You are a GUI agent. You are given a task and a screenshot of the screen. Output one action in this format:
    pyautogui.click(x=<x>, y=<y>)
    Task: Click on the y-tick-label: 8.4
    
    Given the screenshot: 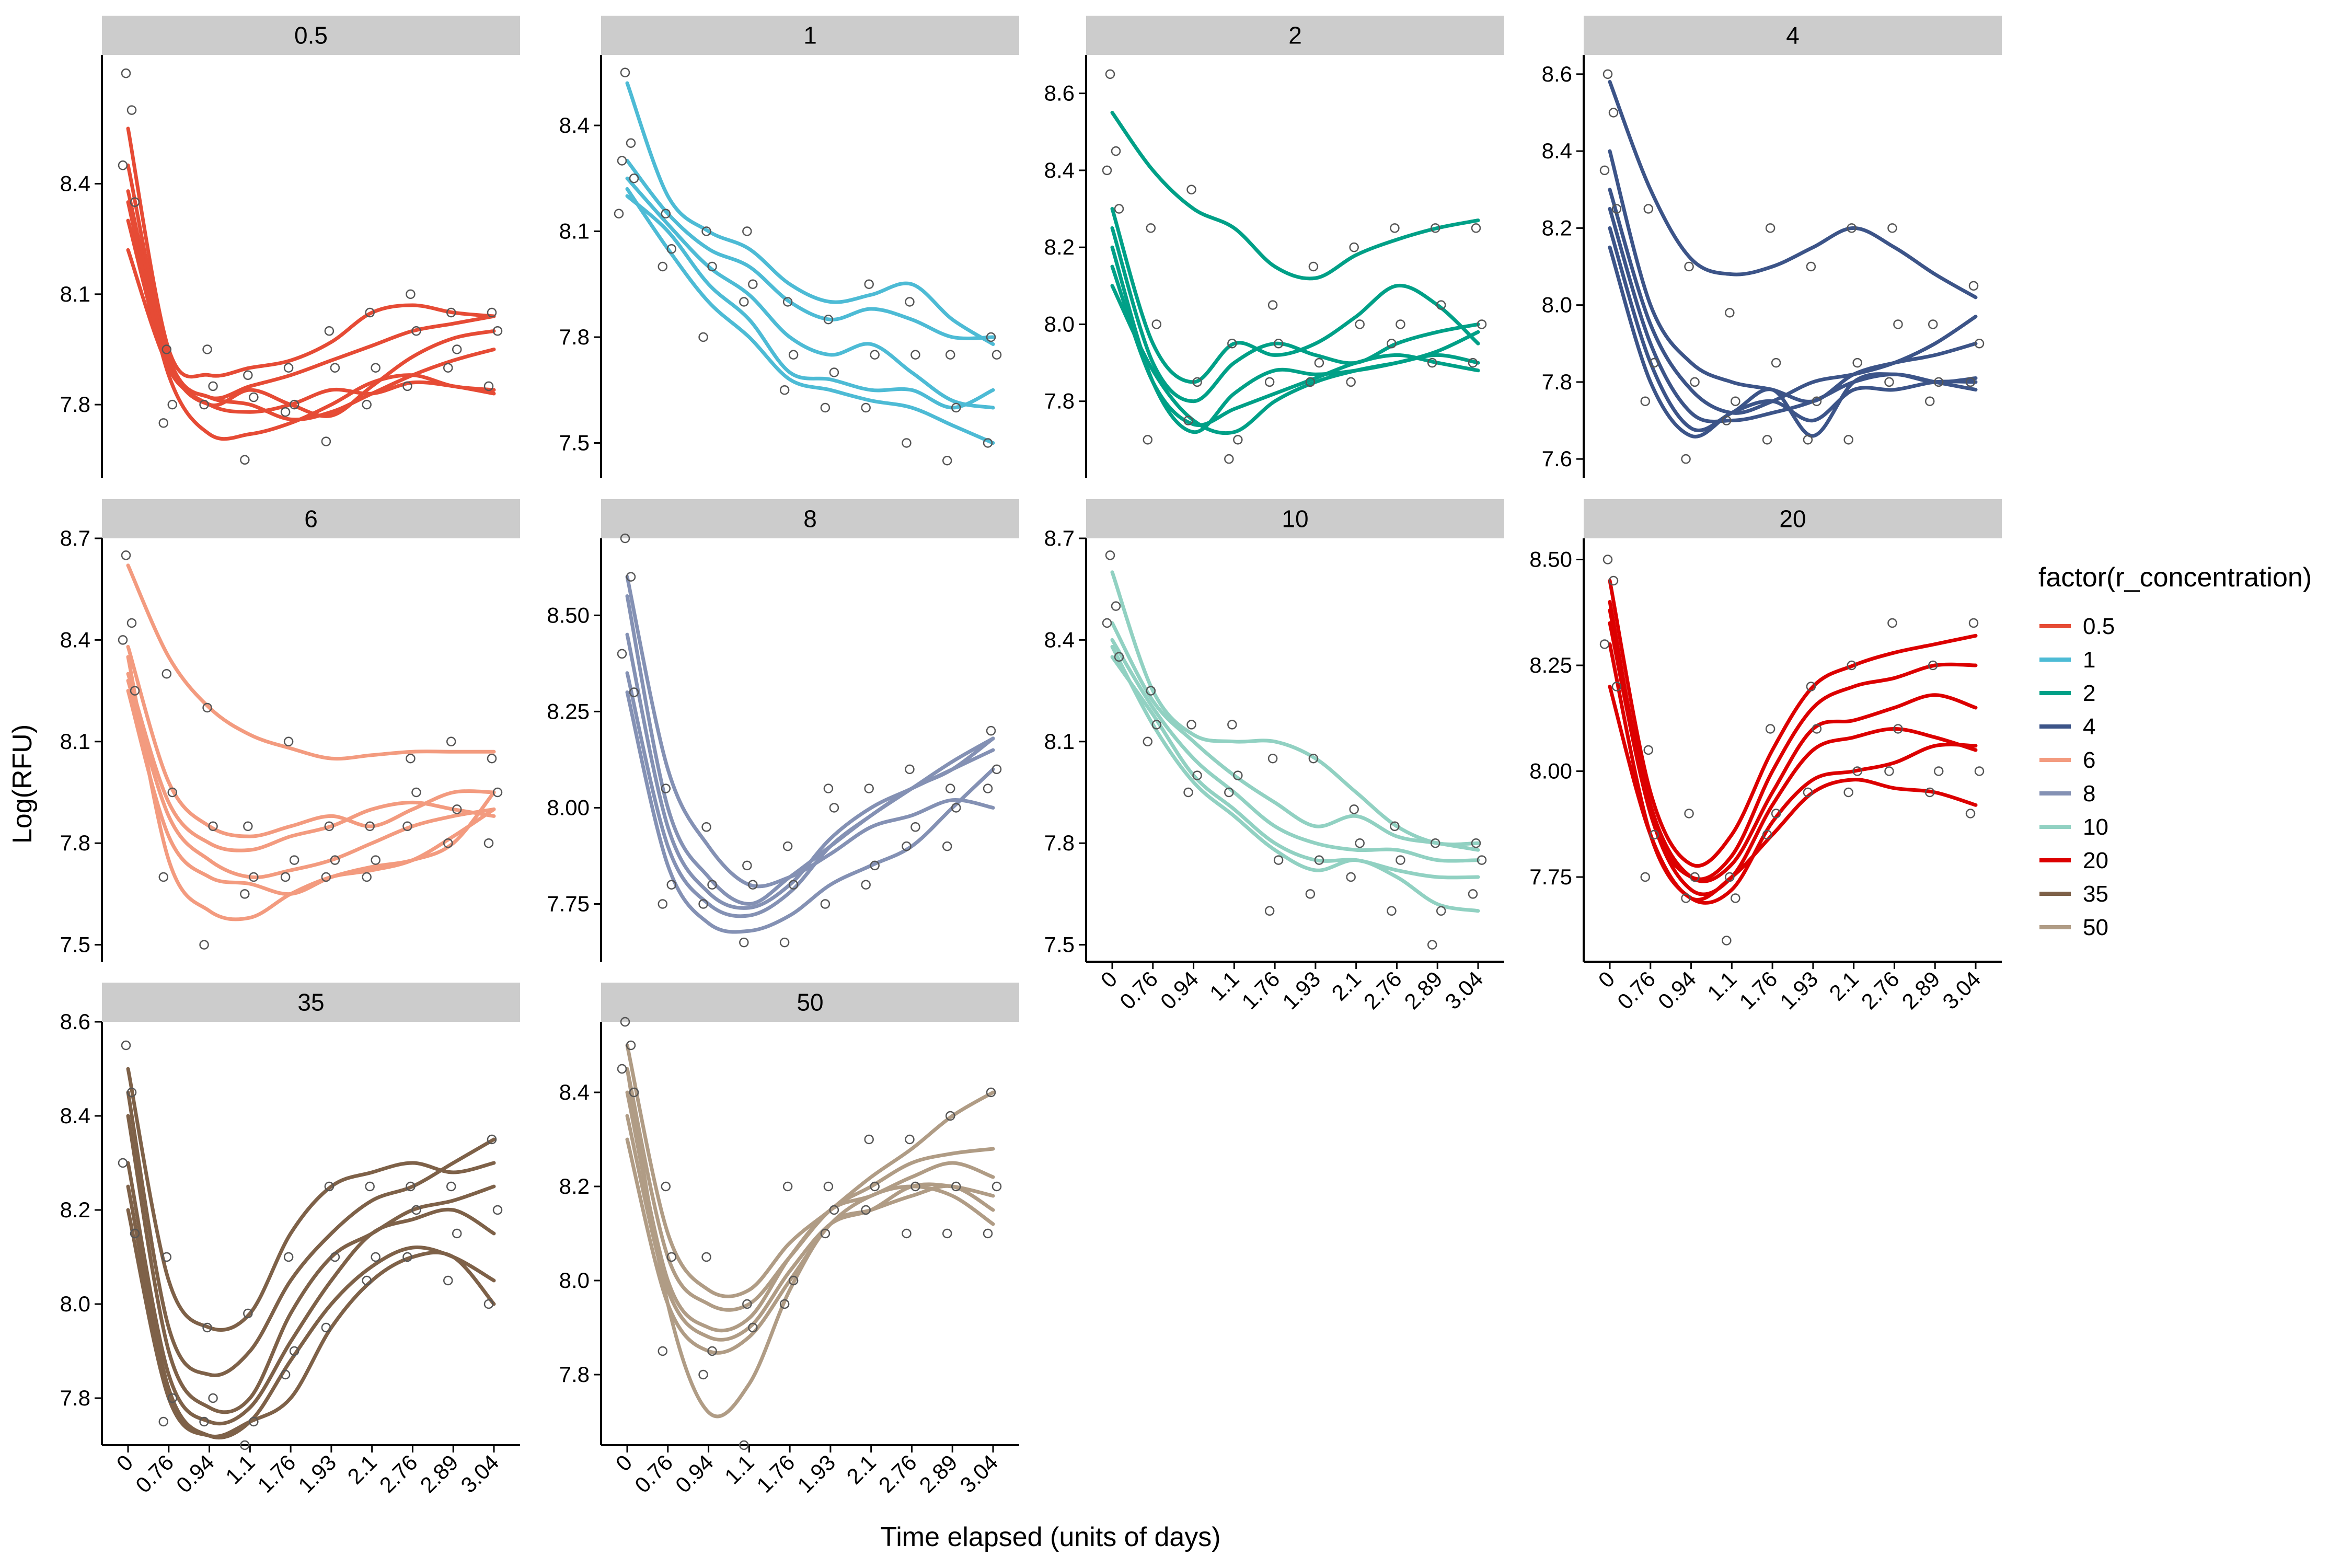 What is the action you would take?
    pyautogui.click(x=75, y=639)
    